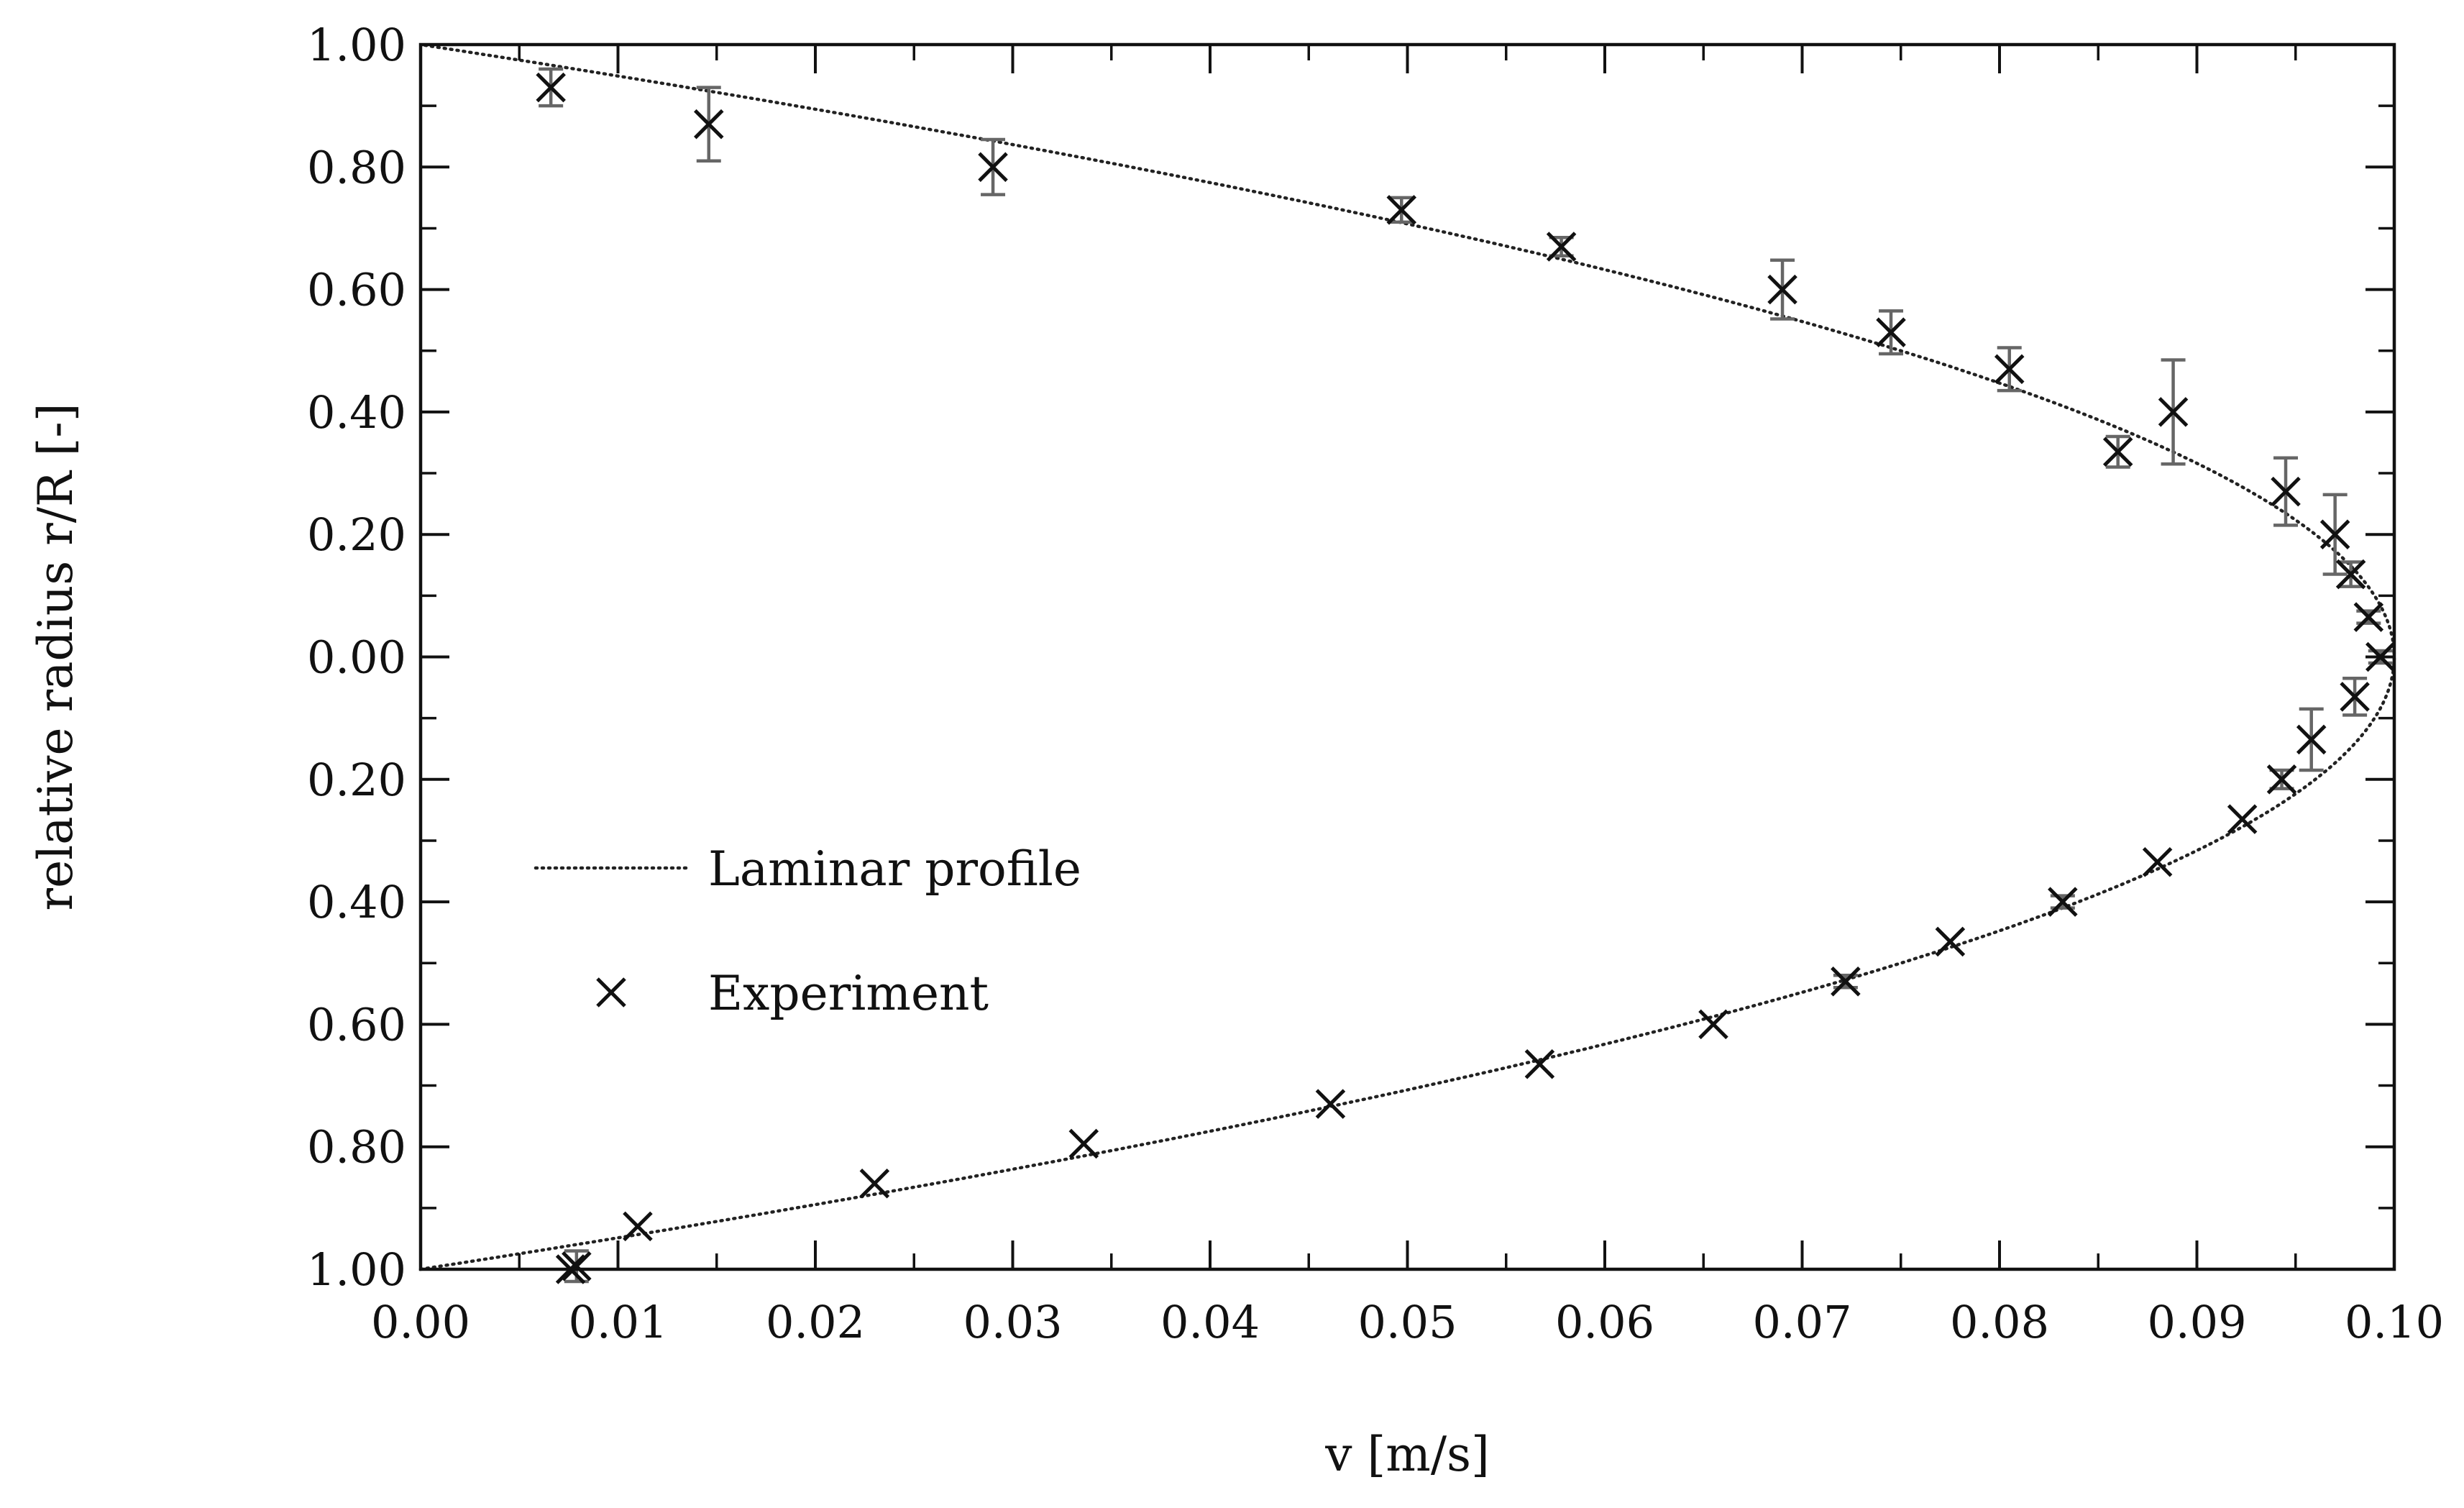 The image size is (2464, 1508). Describe the element at coordinates (815, 1322) in the screenshot. I see `x-tick-label: 0.02` at that location.